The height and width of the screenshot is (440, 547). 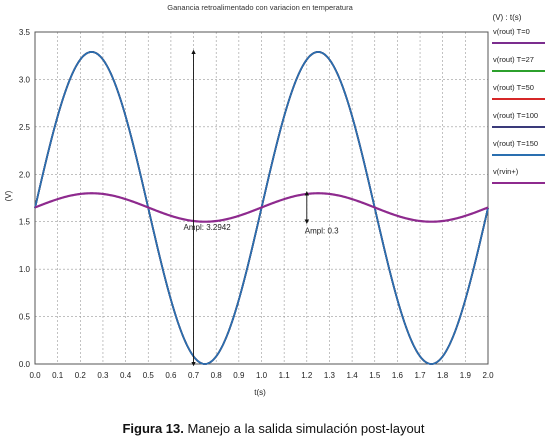 I want to click on x-tick-label: 1.1, so click(x=285, y=375).